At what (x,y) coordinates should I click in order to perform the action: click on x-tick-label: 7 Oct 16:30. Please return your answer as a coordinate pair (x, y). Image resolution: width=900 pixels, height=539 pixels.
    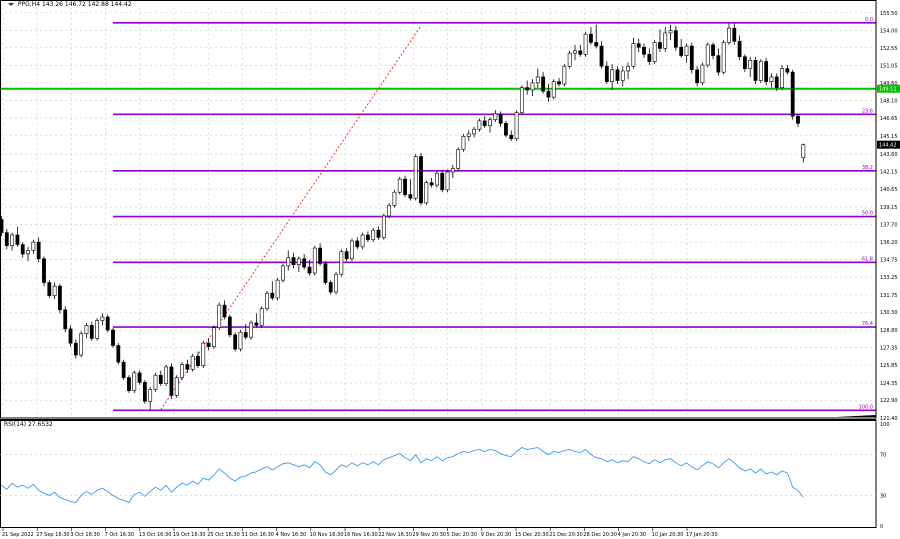
    Looking at the image, I should click on (119, 535).